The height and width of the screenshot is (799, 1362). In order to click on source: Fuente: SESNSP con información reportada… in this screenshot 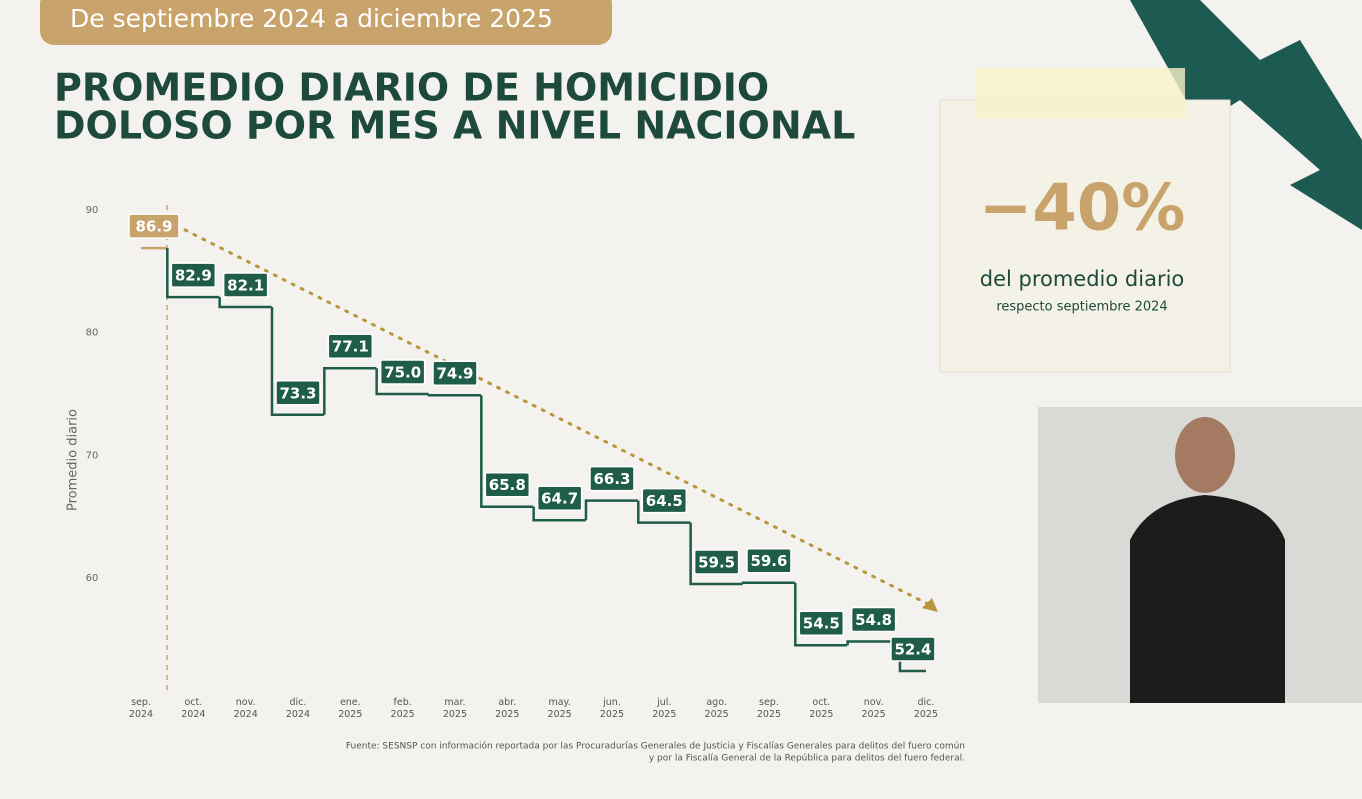, I will do `click(655, 746)`.